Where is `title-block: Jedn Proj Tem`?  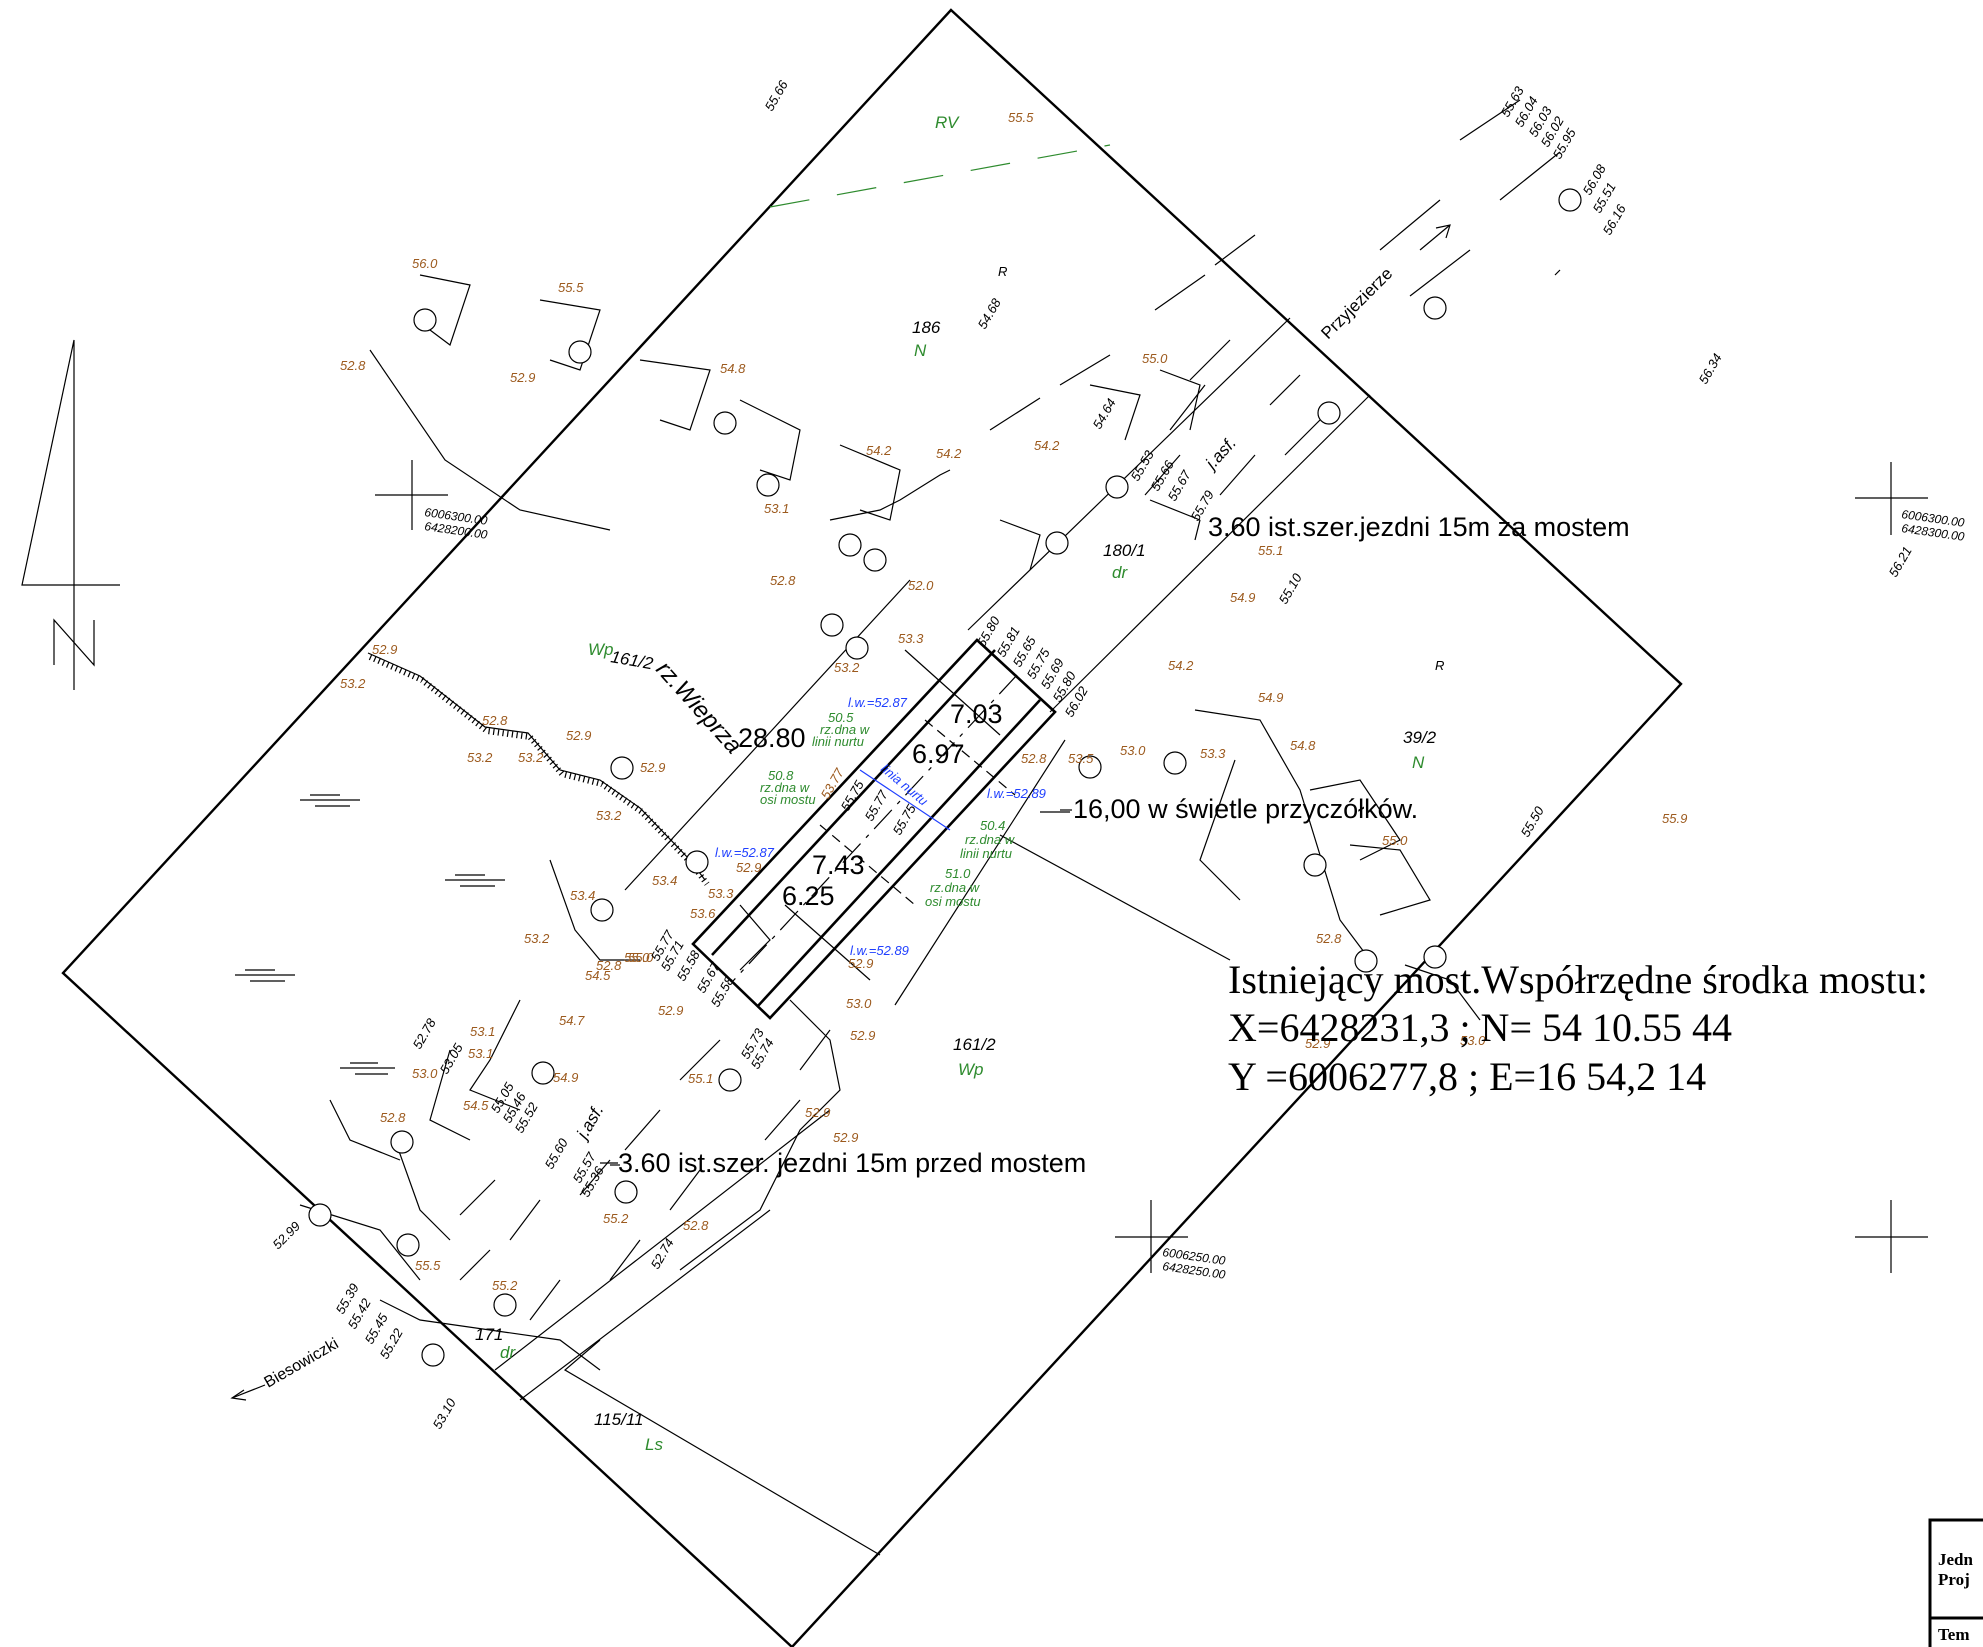 title-block: Jedn Proj Tem is located at coordinates (1955, 1582).